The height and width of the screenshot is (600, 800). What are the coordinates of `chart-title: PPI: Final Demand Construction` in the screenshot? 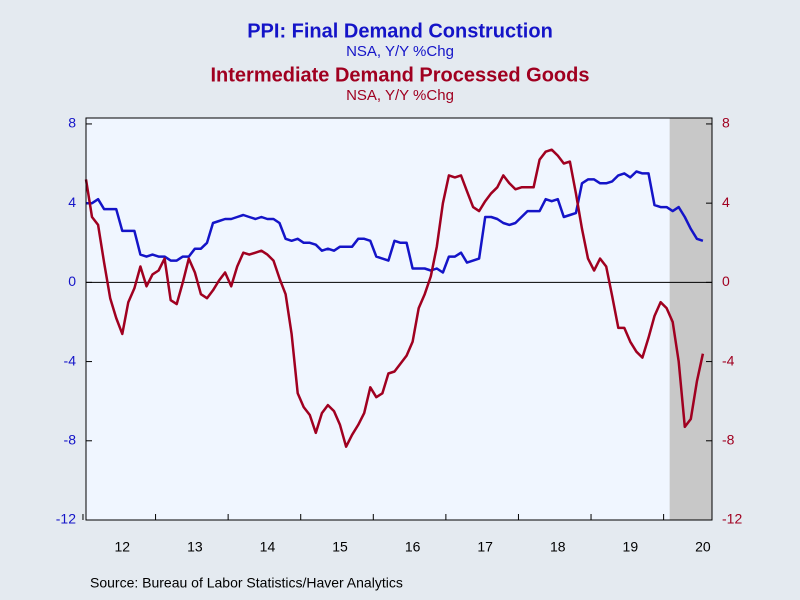 It's located at (400, 31).